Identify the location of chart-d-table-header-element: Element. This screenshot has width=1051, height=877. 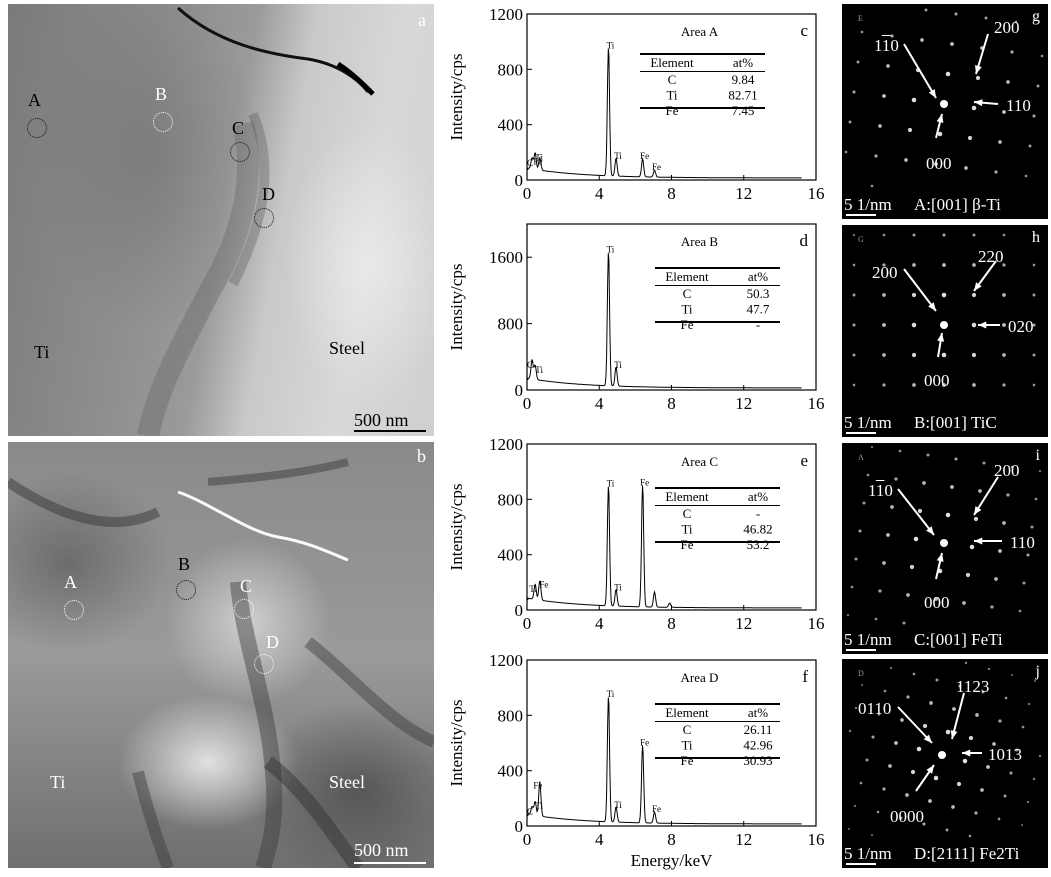
(687, 276).